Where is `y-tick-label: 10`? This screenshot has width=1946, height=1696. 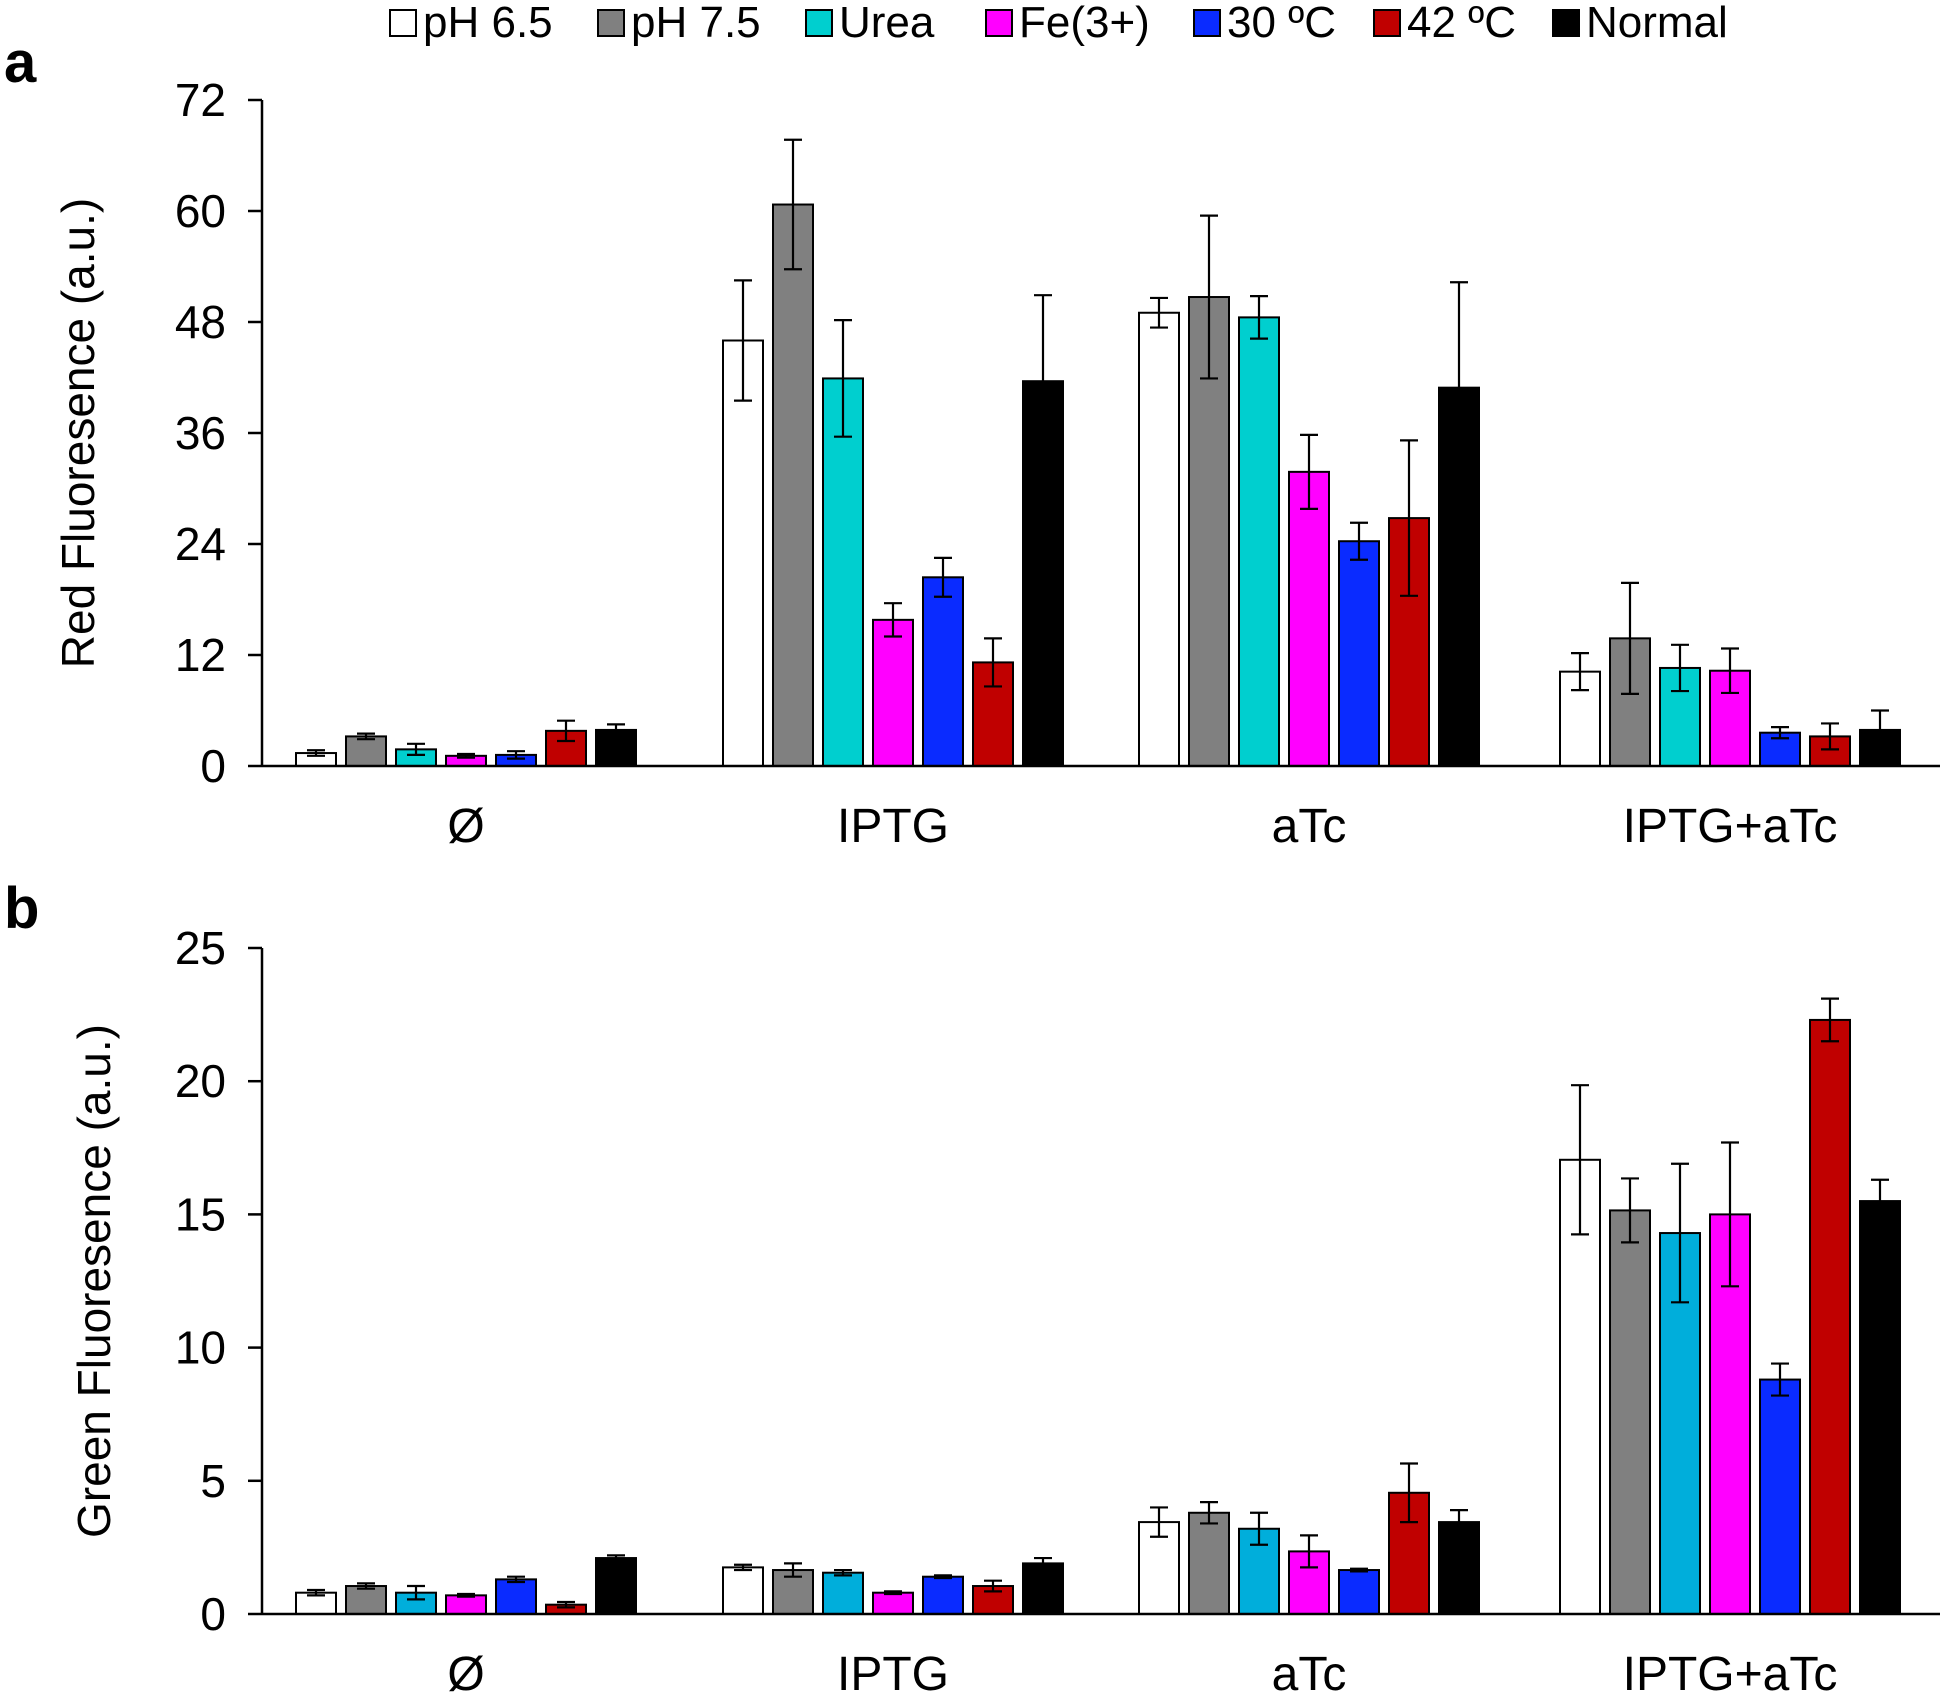 y-tick-label: 10 is located at coordinates (200, 1348).